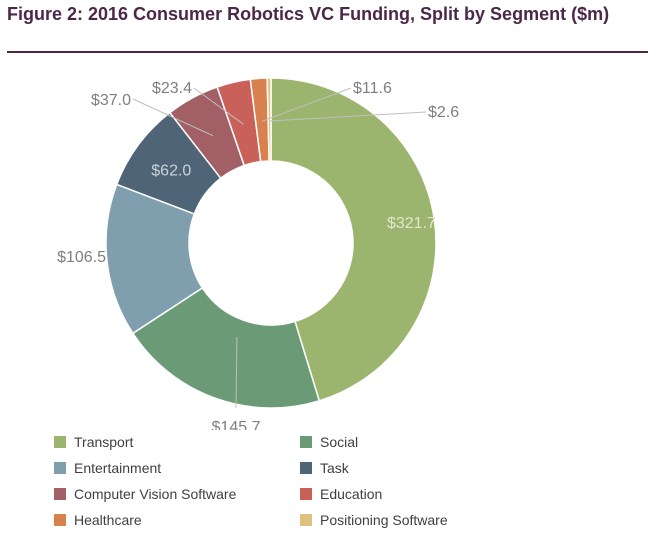 Image resolution: width=670 pixels, height=557 pixels. I want to click on legend-item-computer-vision-software: Computer Vision Software, so click(177, 494).